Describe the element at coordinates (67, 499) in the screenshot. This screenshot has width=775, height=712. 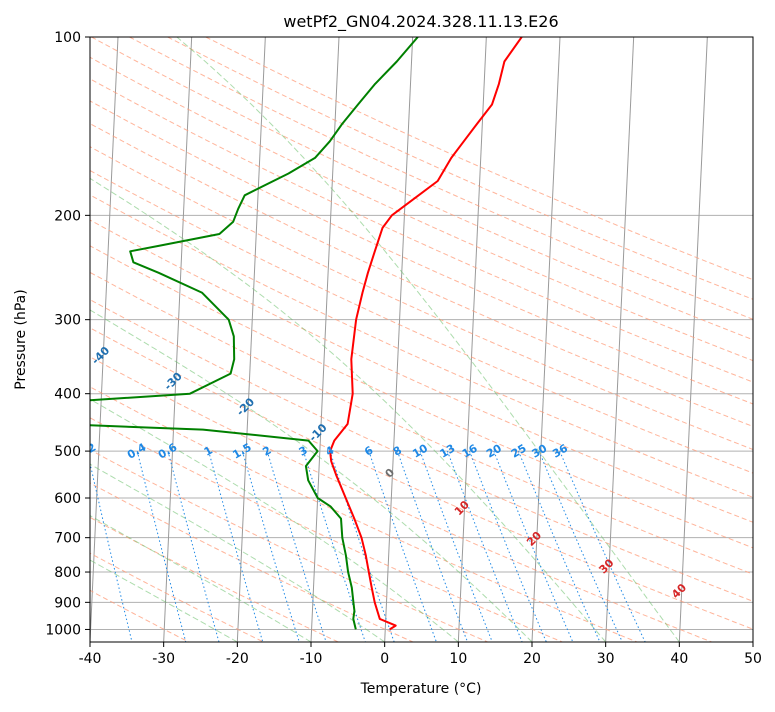
I see `y-tick-label: 600` at that location.